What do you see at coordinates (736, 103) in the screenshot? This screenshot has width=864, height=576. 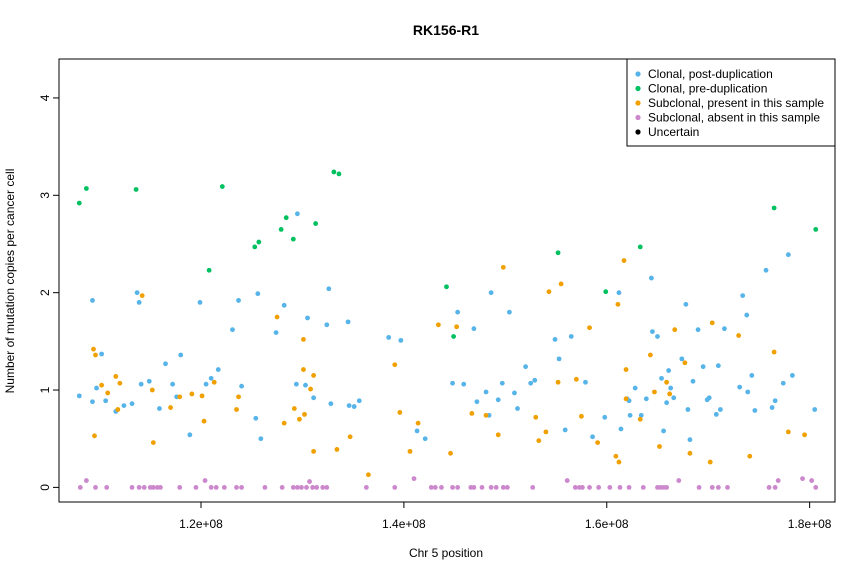 I see `legend-label: Subclonal, present in this sample` at bounding box center [736, 103].